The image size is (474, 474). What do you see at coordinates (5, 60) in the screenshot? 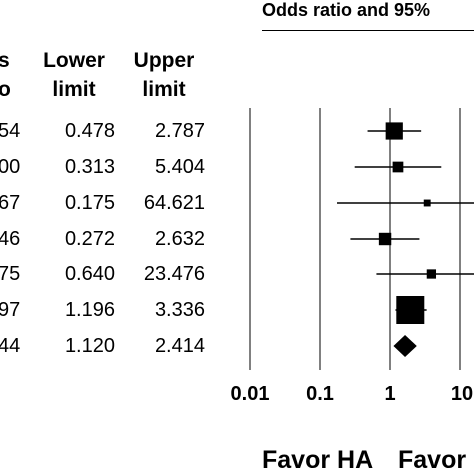
I see `ratio-header-line1: s` at bounding box center [5, 60].